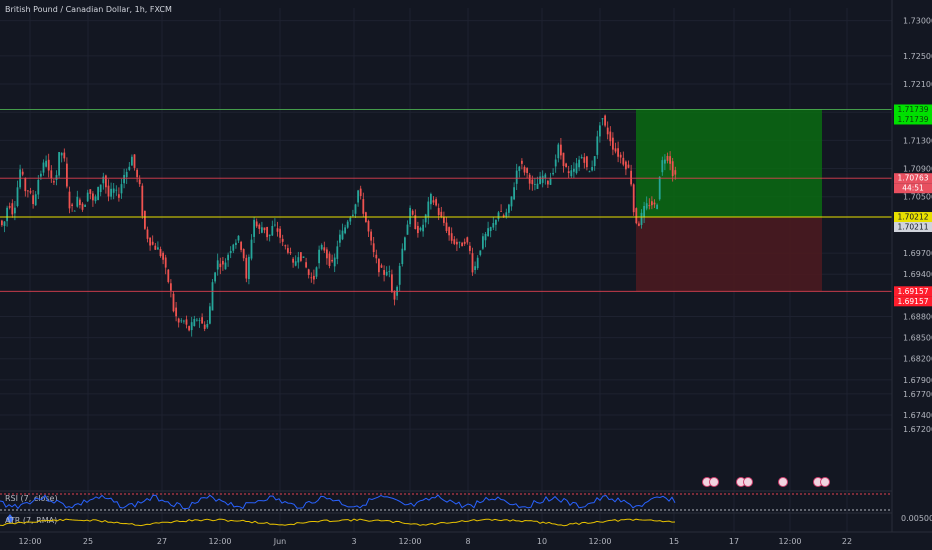 This screenshot has width=932, height=550. I want to click on price-tag-text: 1.70763, so click(912, 178).